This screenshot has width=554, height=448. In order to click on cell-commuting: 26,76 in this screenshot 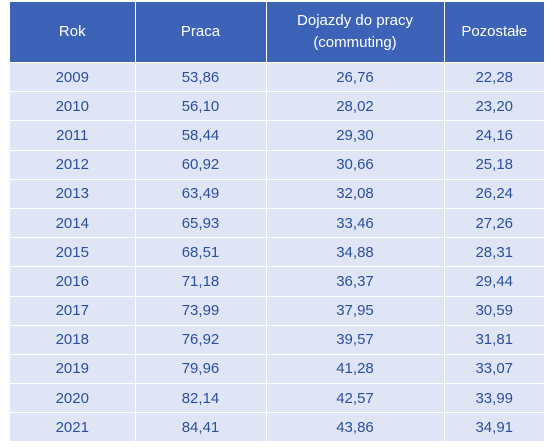, I will do `click(354, 76)`.